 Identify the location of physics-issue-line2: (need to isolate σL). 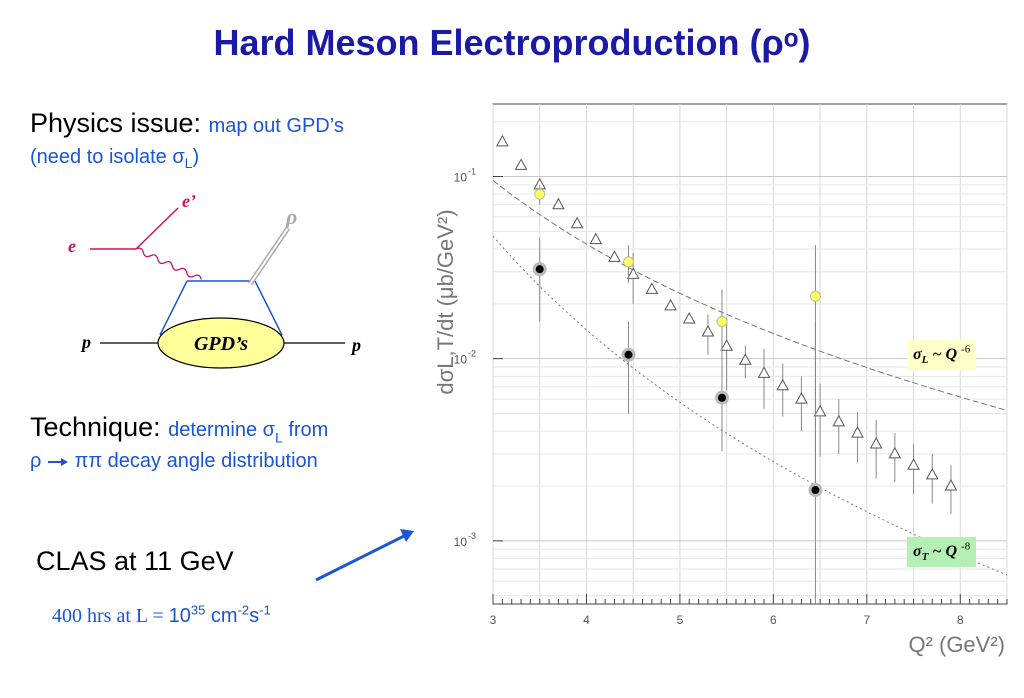
(115, 158).